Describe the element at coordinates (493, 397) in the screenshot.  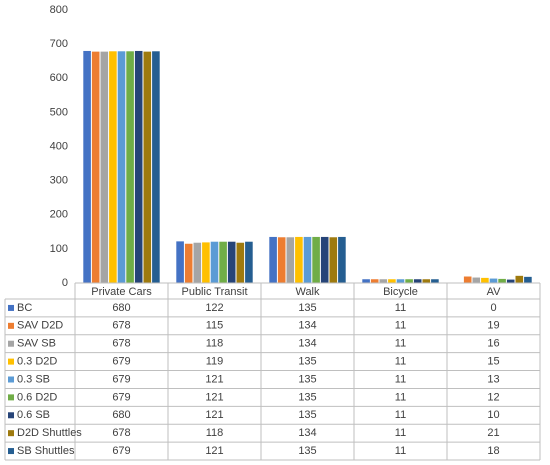
I see `table-value: 12` at that location.